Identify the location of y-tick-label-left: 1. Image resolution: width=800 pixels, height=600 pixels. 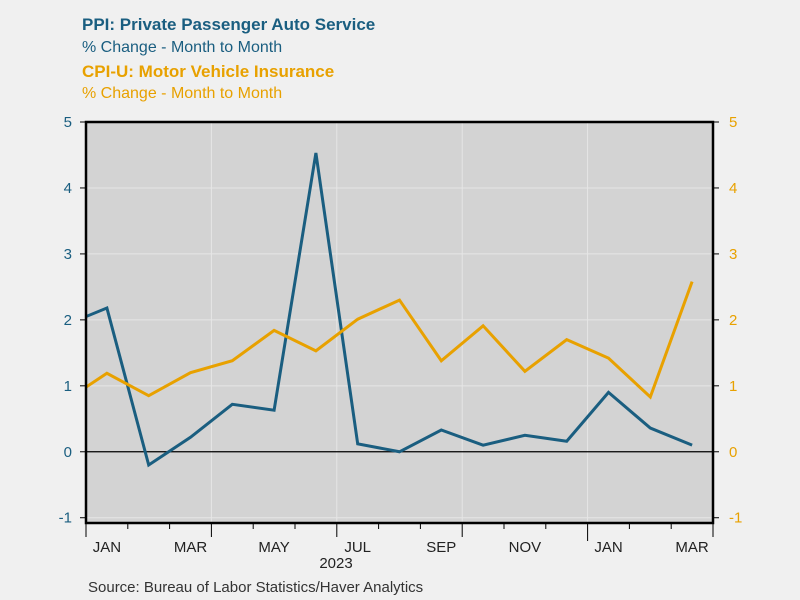
(68, 386).